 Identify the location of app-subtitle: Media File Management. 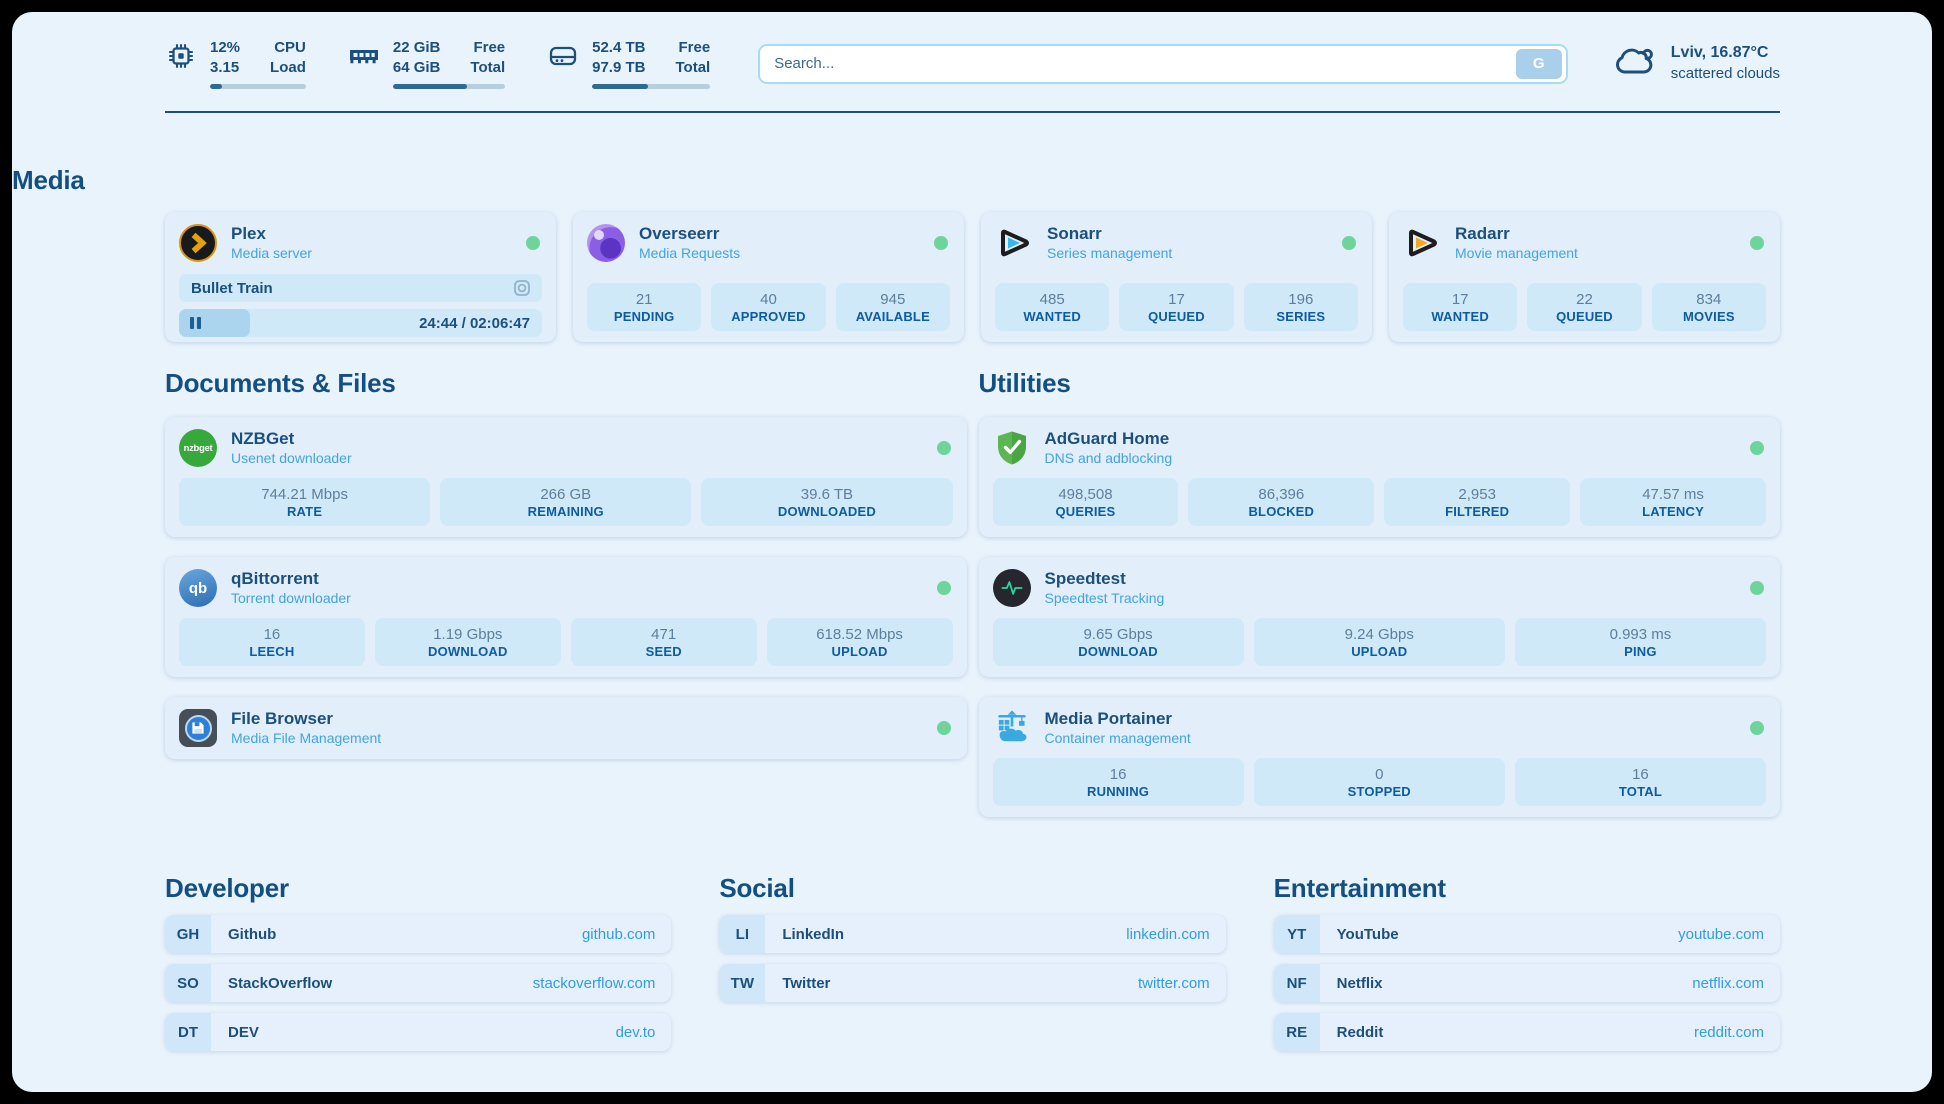
(306, 737).